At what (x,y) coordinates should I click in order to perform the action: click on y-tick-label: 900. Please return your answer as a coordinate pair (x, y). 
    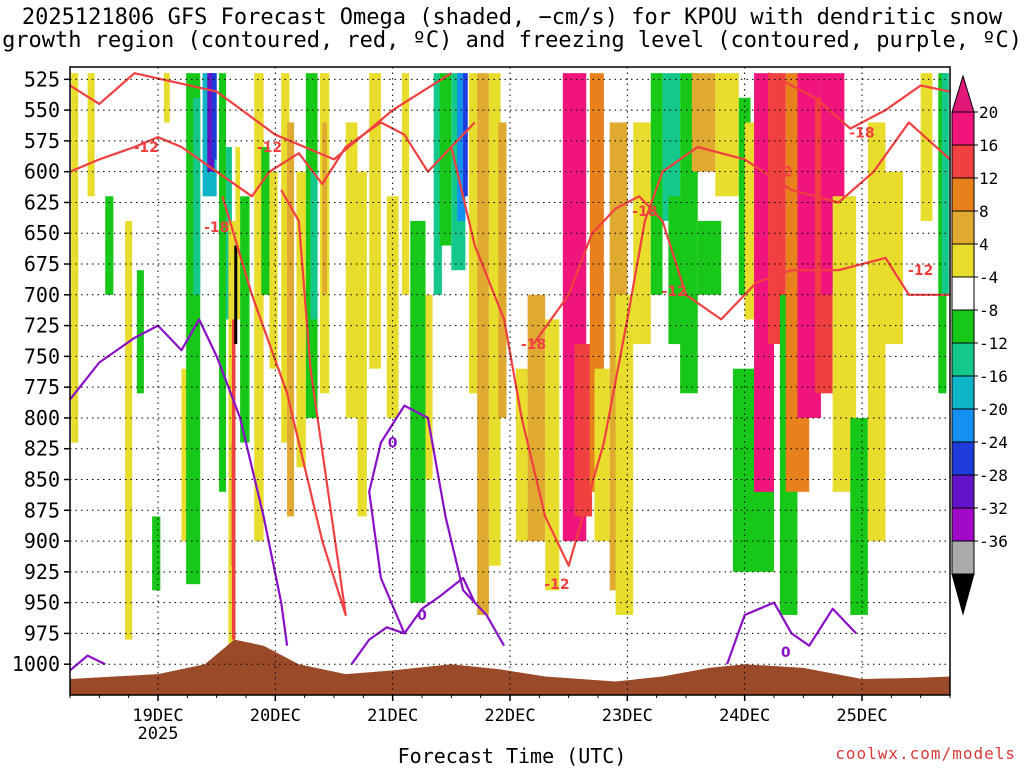
    Looking at the image, I should click on (42, 541).